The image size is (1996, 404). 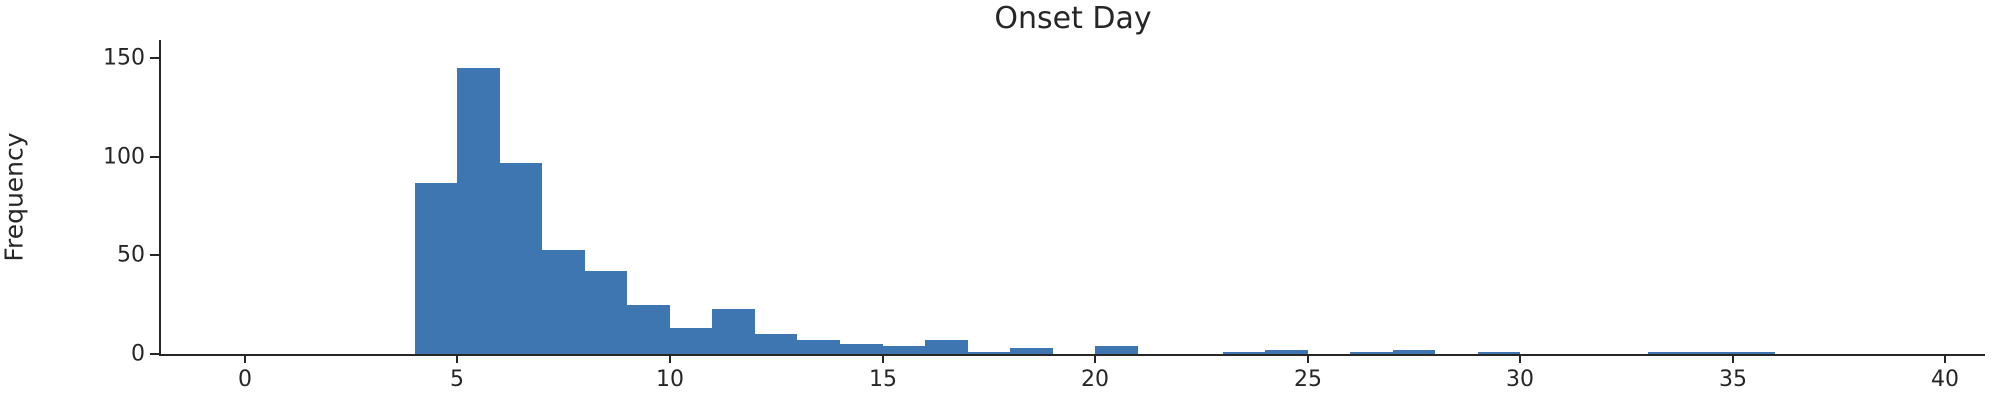 What do you see at coordinates (670, 379) in the screenshot?
I see `x-tick-label: 10` at bounding box center [670, 379].